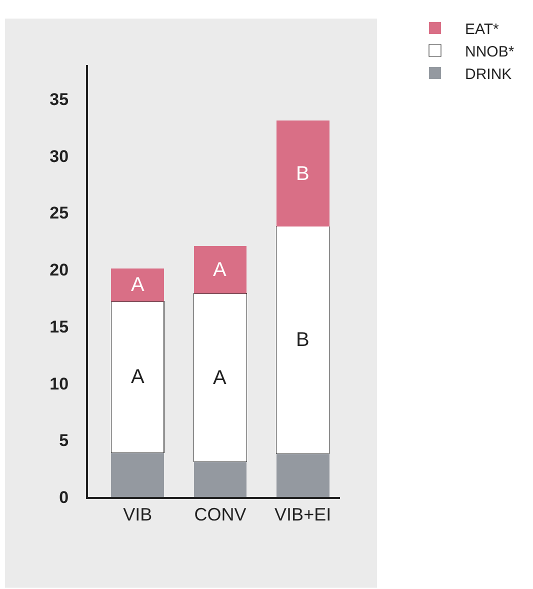  Describe the element at coordinates (489, 51) in the screenshot. I see `legend-label: NNOB*` at that location.